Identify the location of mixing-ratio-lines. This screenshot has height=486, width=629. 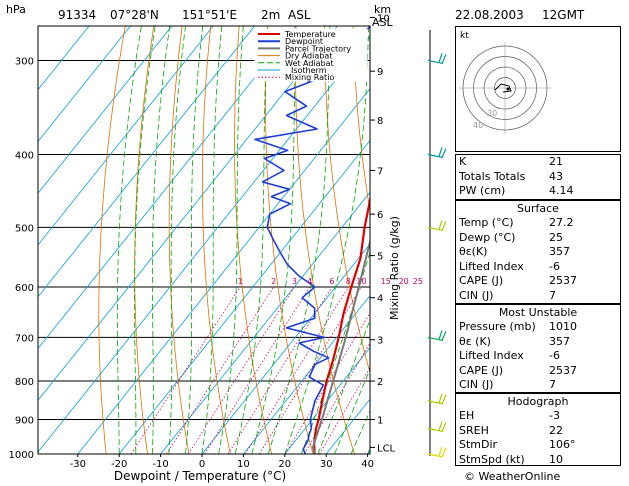
(250, 370).